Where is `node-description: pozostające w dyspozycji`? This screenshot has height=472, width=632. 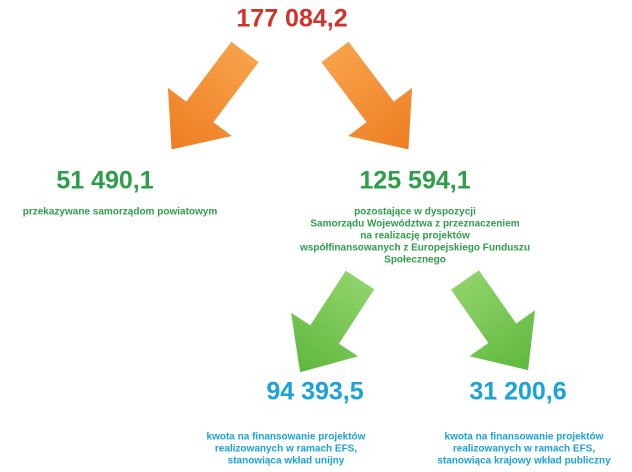 node-description: pozostające w dyspozycji is located at coordinates (415, 212).